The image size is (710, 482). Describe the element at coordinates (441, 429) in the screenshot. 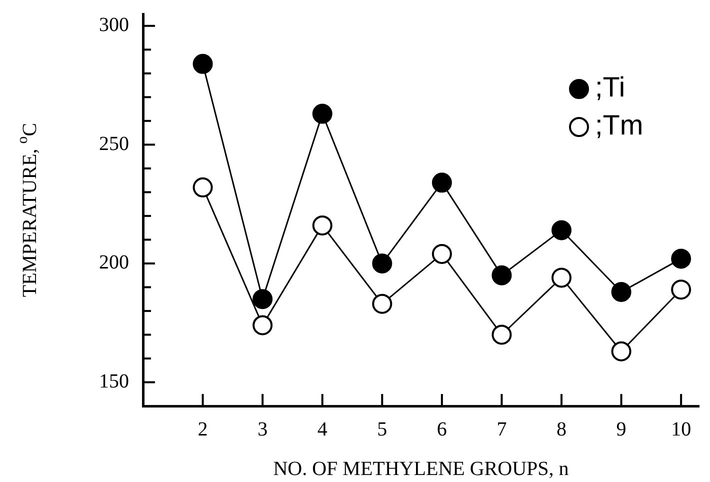

I see `x-tick-label: 6` at that location.